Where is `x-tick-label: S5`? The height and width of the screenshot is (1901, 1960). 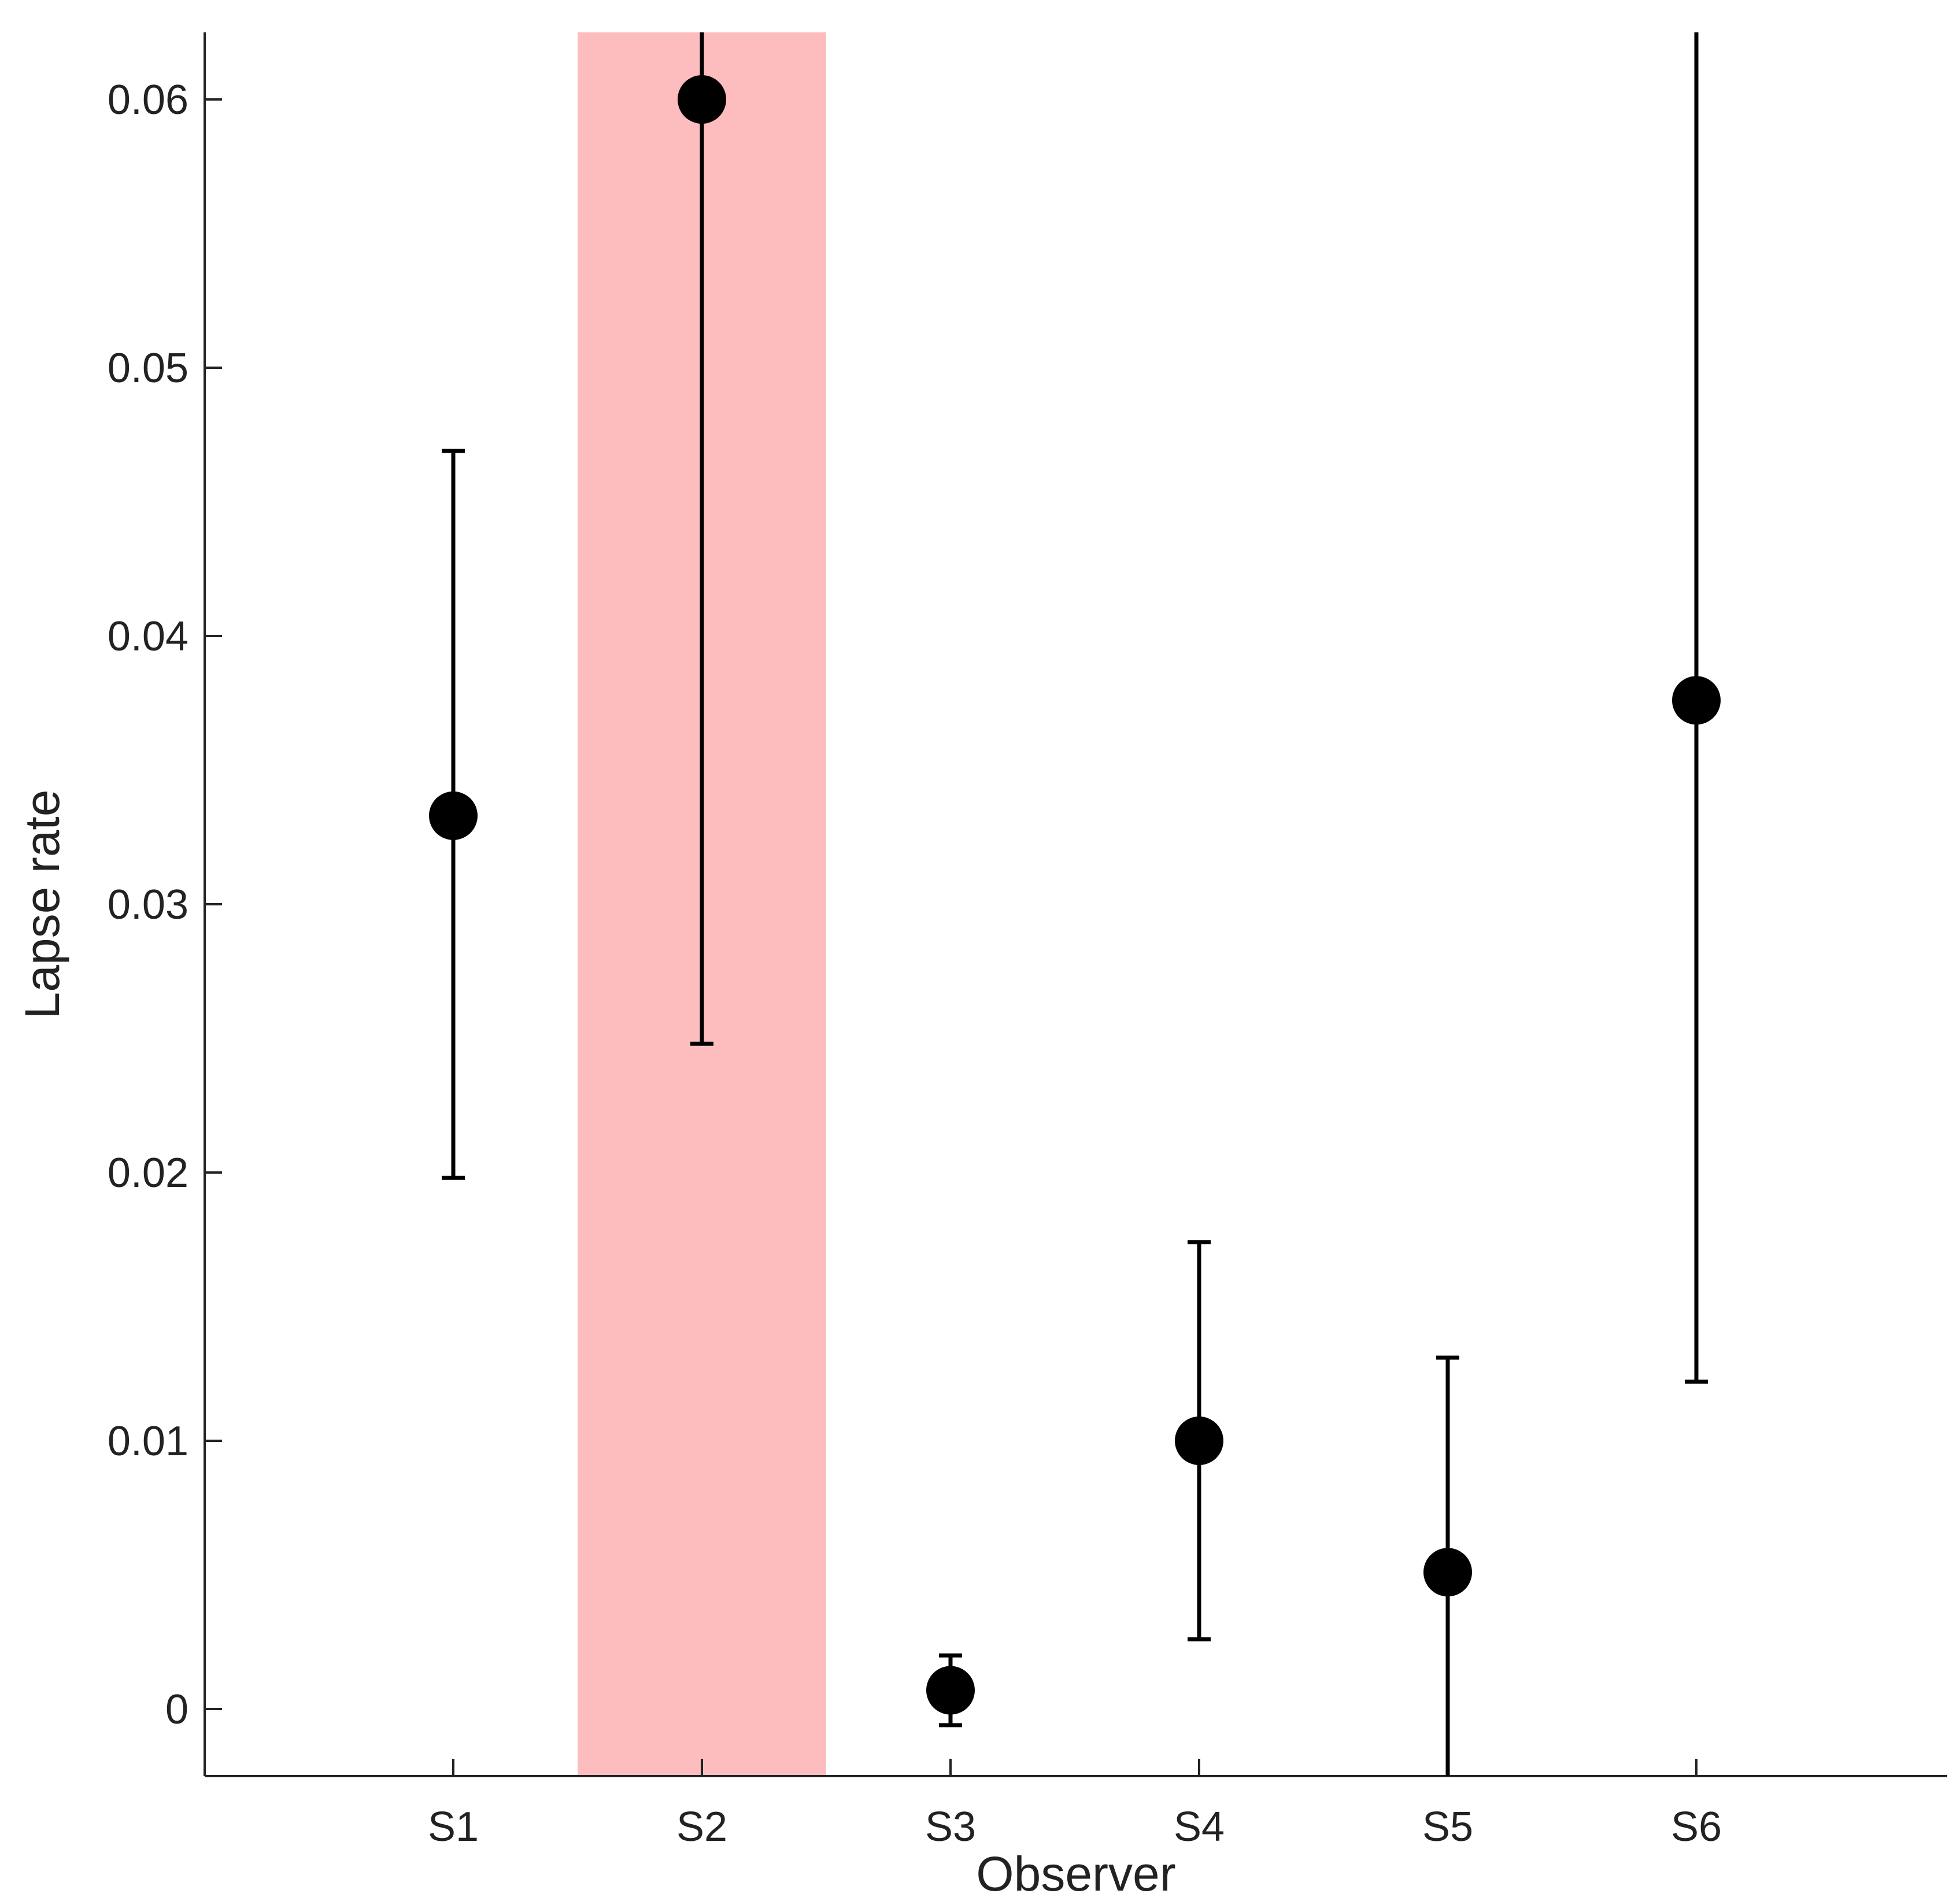 x-tick-label: S5 is located at coordinates (1448, 1827).